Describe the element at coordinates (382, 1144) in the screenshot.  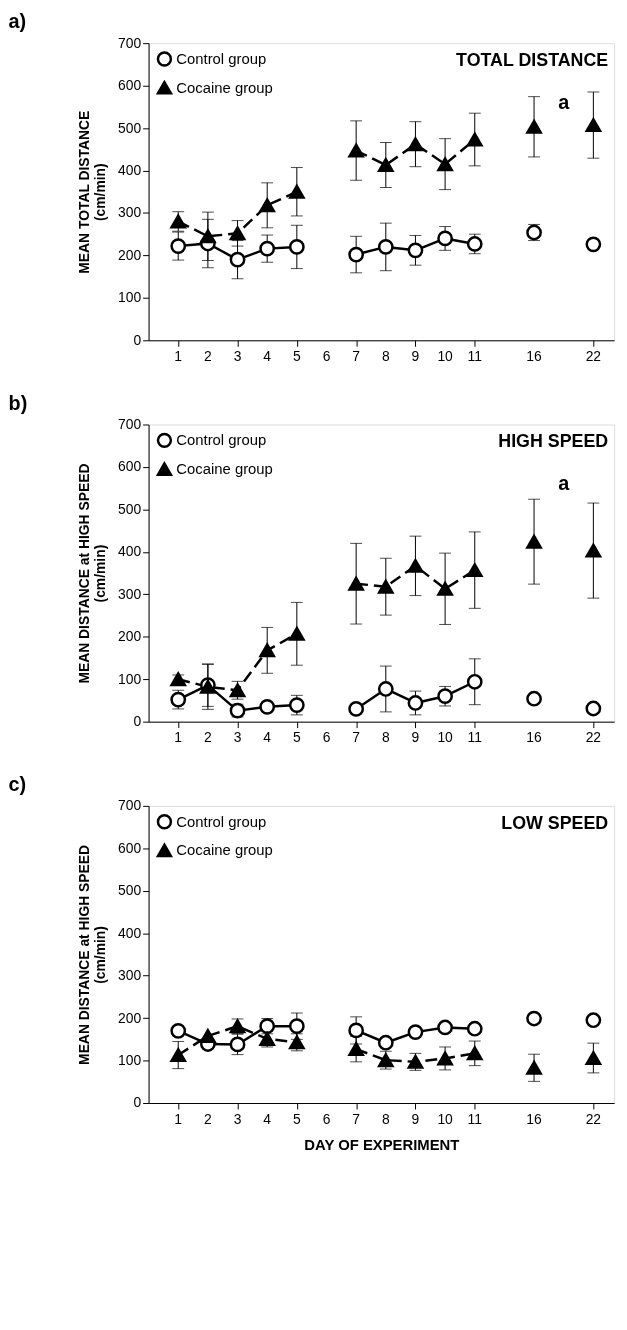
I see `x-axis-title: DAY OF EXPERIMENT` at that location.